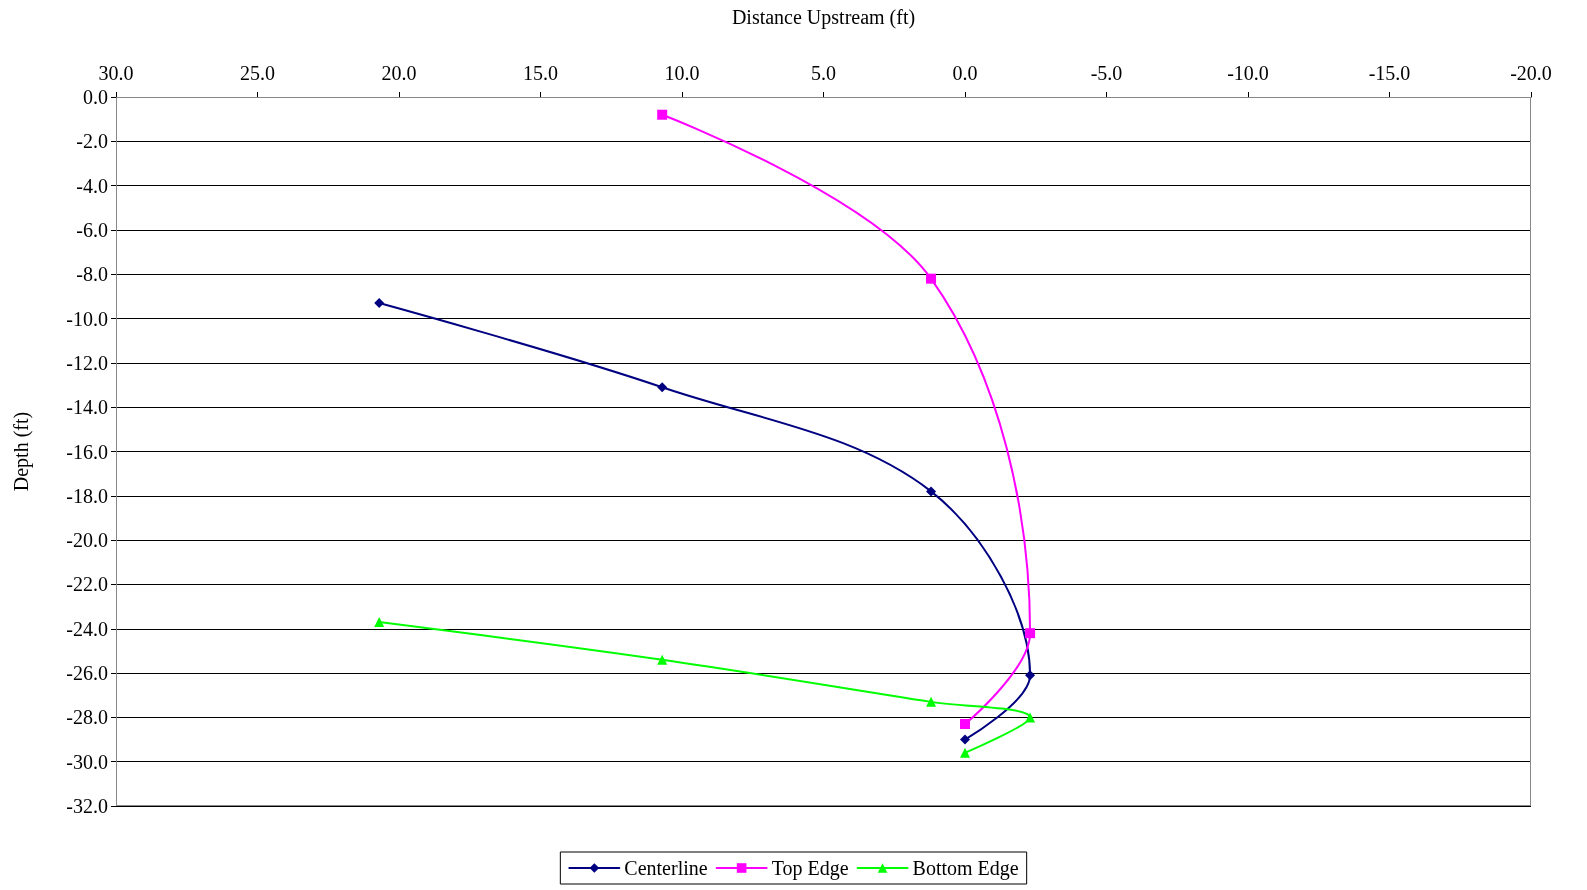 The image size is (1587, 890). Describe the element at coordinates (540, 73) in the screenshot. I see `x-tick-label: 15.0` at that location.